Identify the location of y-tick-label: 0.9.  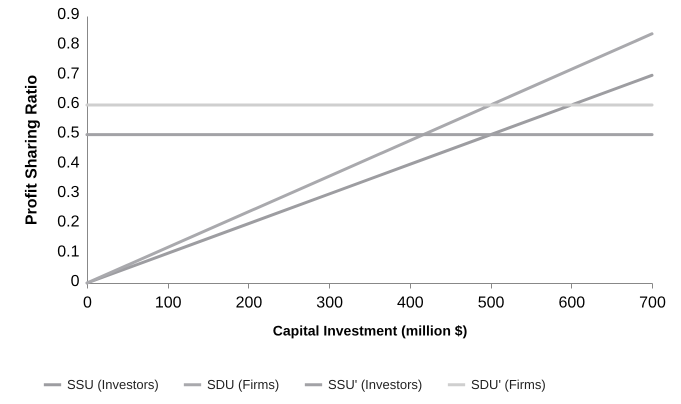
(68, 14).